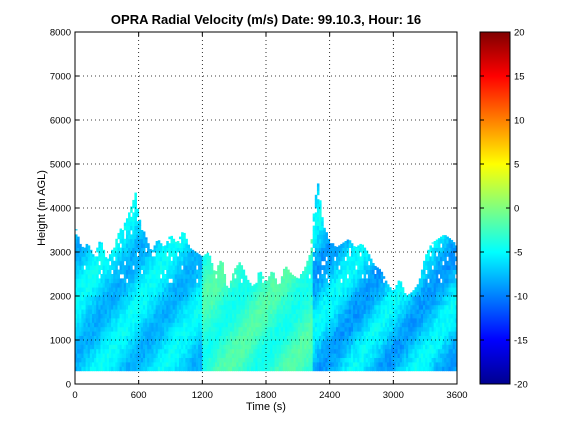  I want to click on colorbar-tick-label: -5, so click(518, 253).